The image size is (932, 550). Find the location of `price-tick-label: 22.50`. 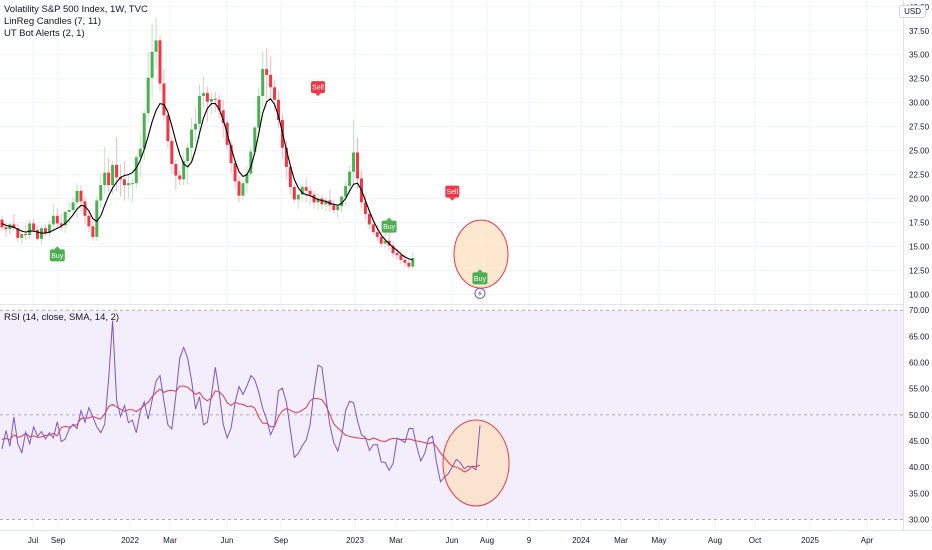

price-tick-label: 22.50 is located at coordinates (919, 175).